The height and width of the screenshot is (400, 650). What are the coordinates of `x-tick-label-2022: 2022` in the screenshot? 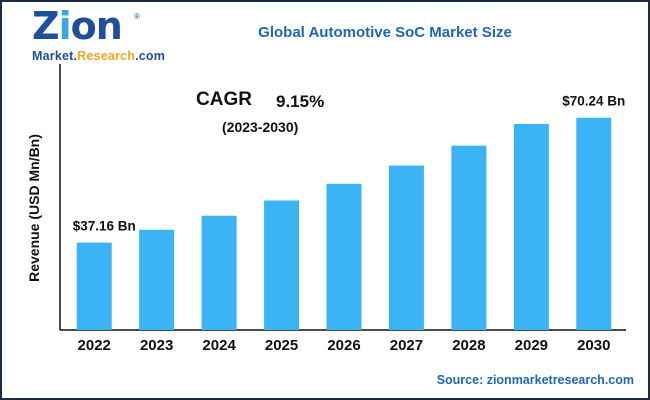 It's located at (94, 345).